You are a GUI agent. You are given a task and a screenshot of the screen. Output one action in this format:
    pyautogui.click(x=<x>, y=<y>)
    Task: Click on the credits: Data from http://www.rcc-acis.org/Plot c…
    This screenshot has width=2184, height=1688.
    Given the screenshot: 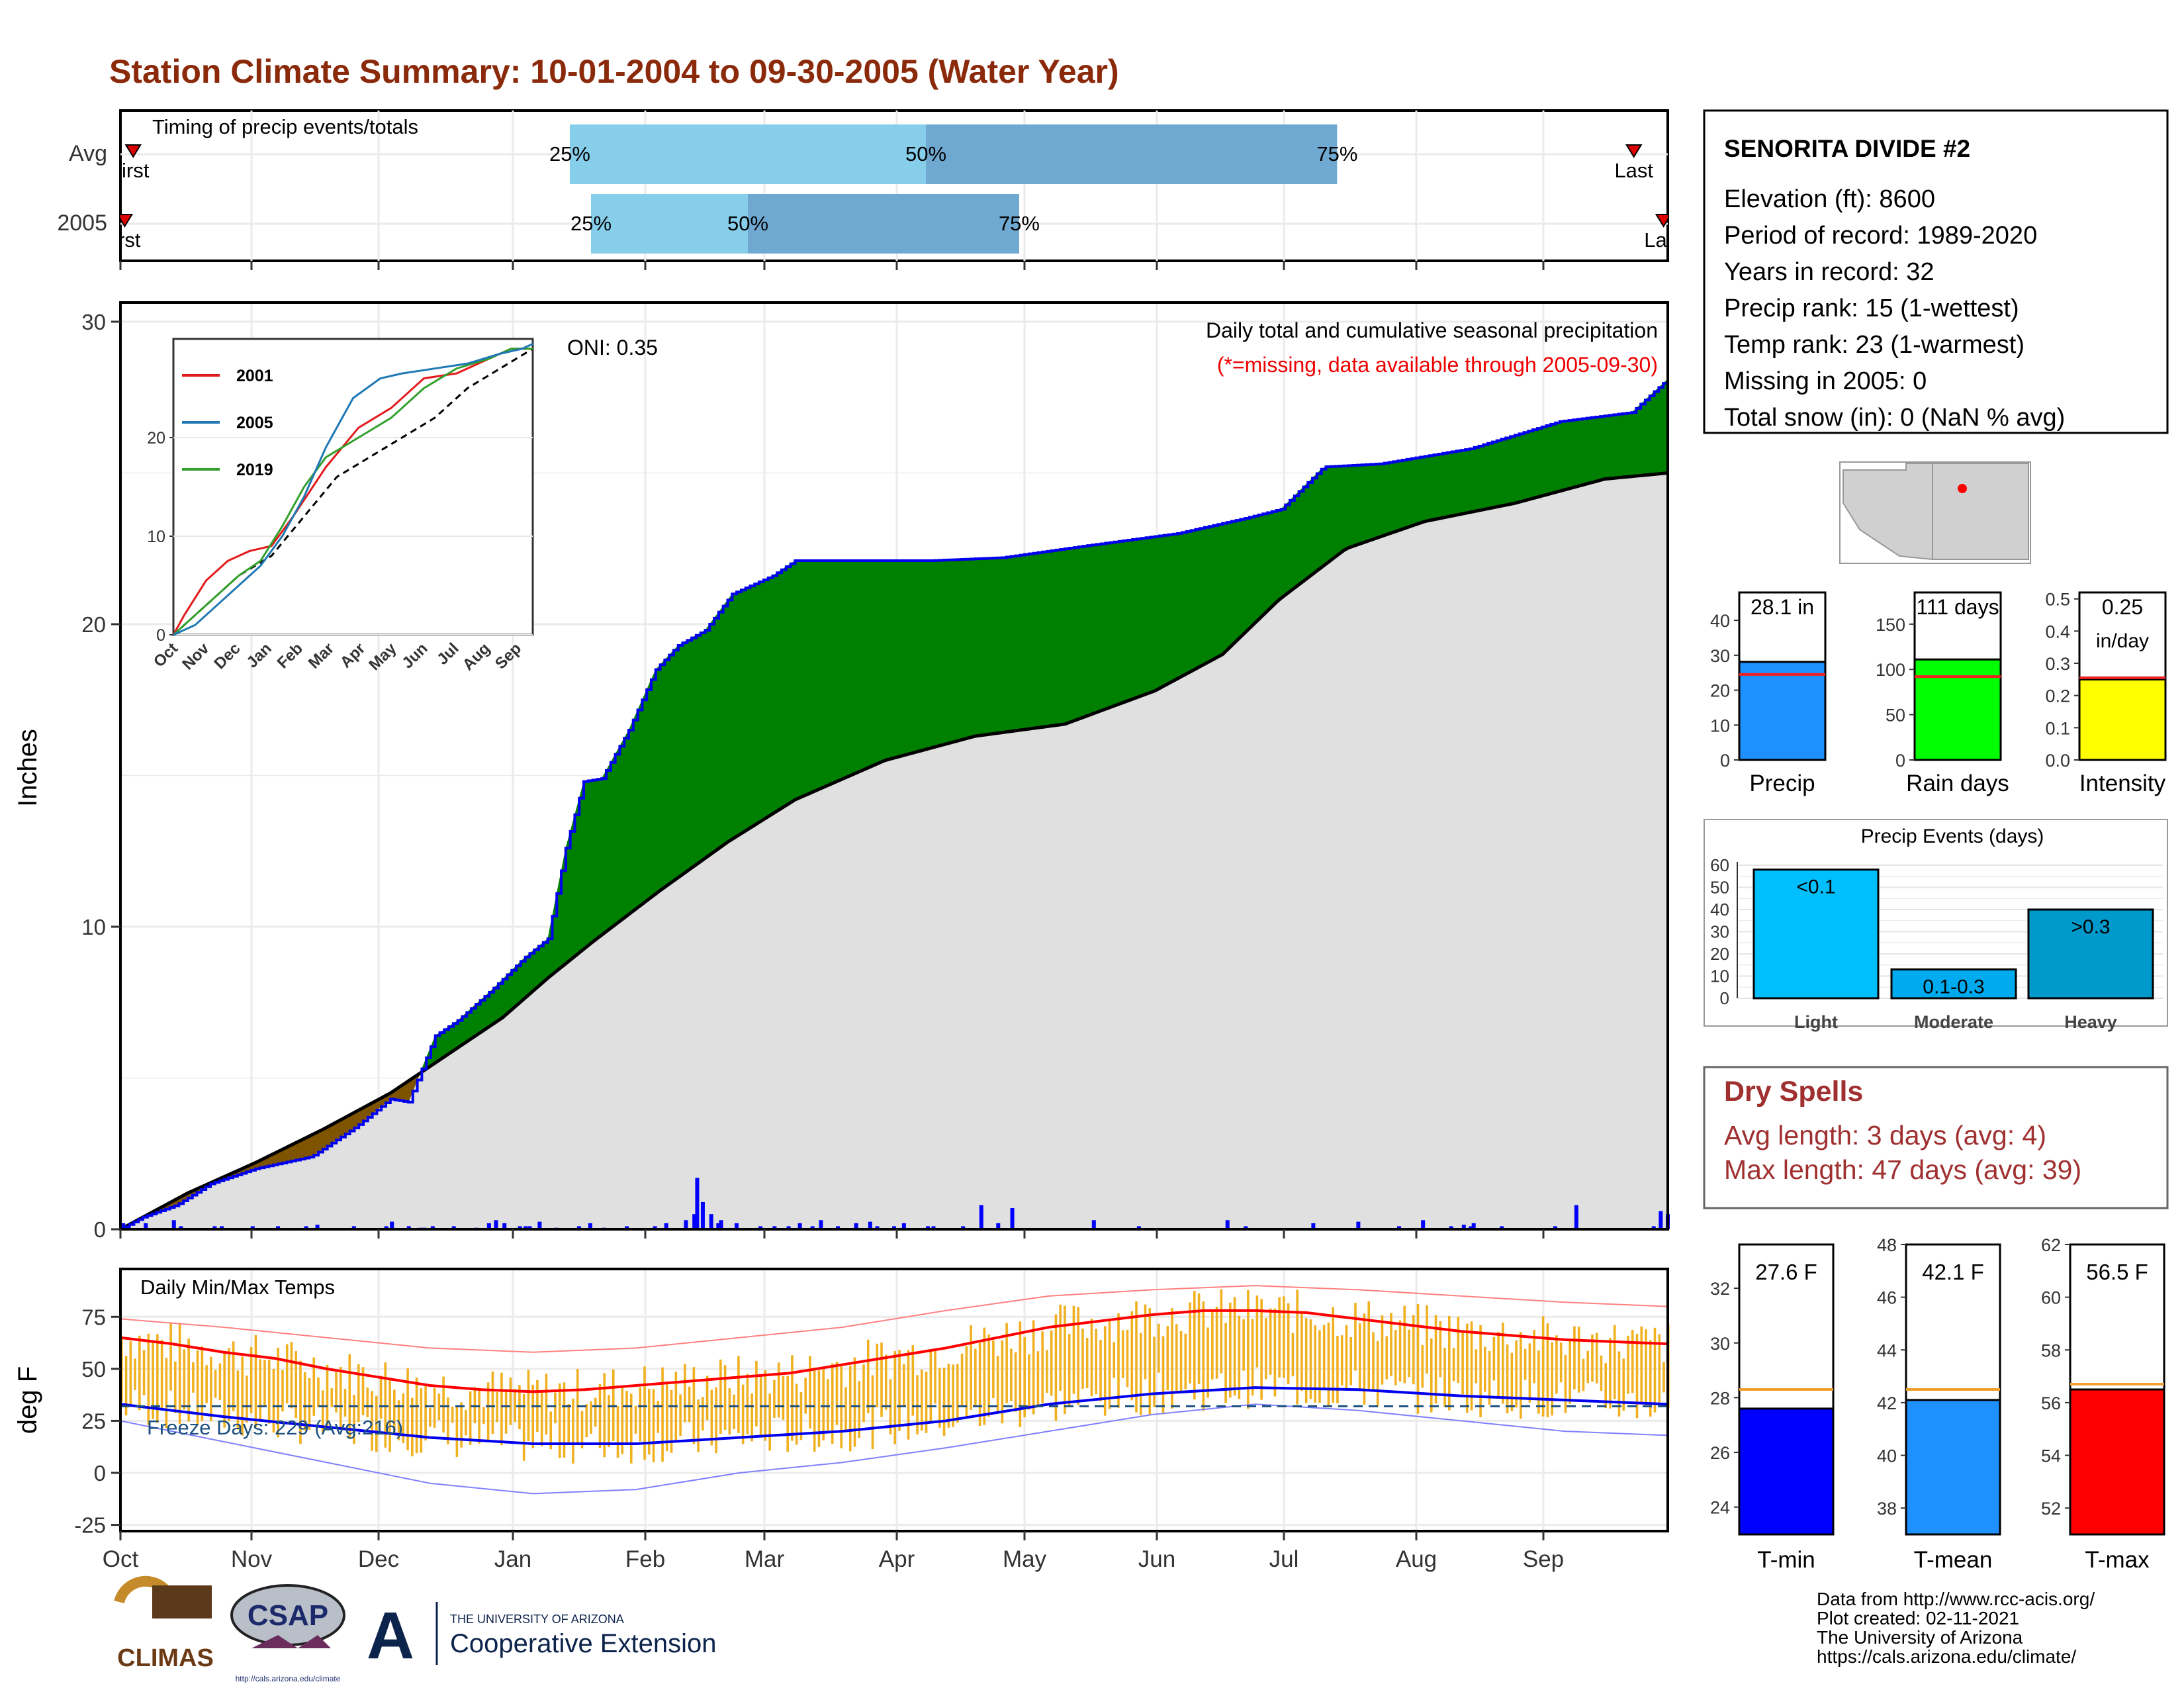 What is the action you would take?
    pyautogui.click(x=1956, y=1628)
    